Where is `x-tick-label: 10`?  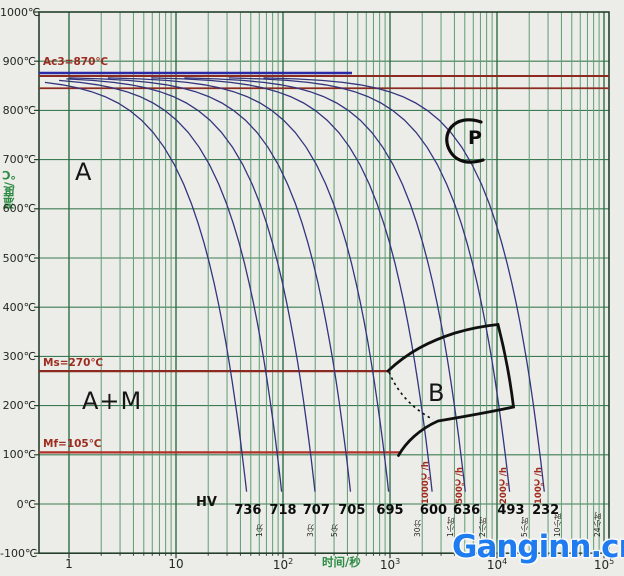 x-tick-label: 10 is located at coordinates (176, 564).